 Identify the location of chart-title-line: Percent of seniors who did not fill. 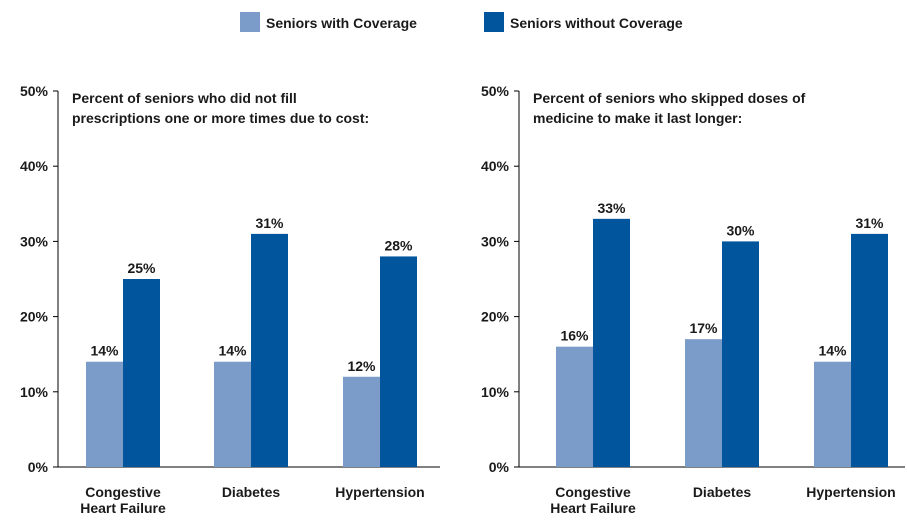
(184, 98).